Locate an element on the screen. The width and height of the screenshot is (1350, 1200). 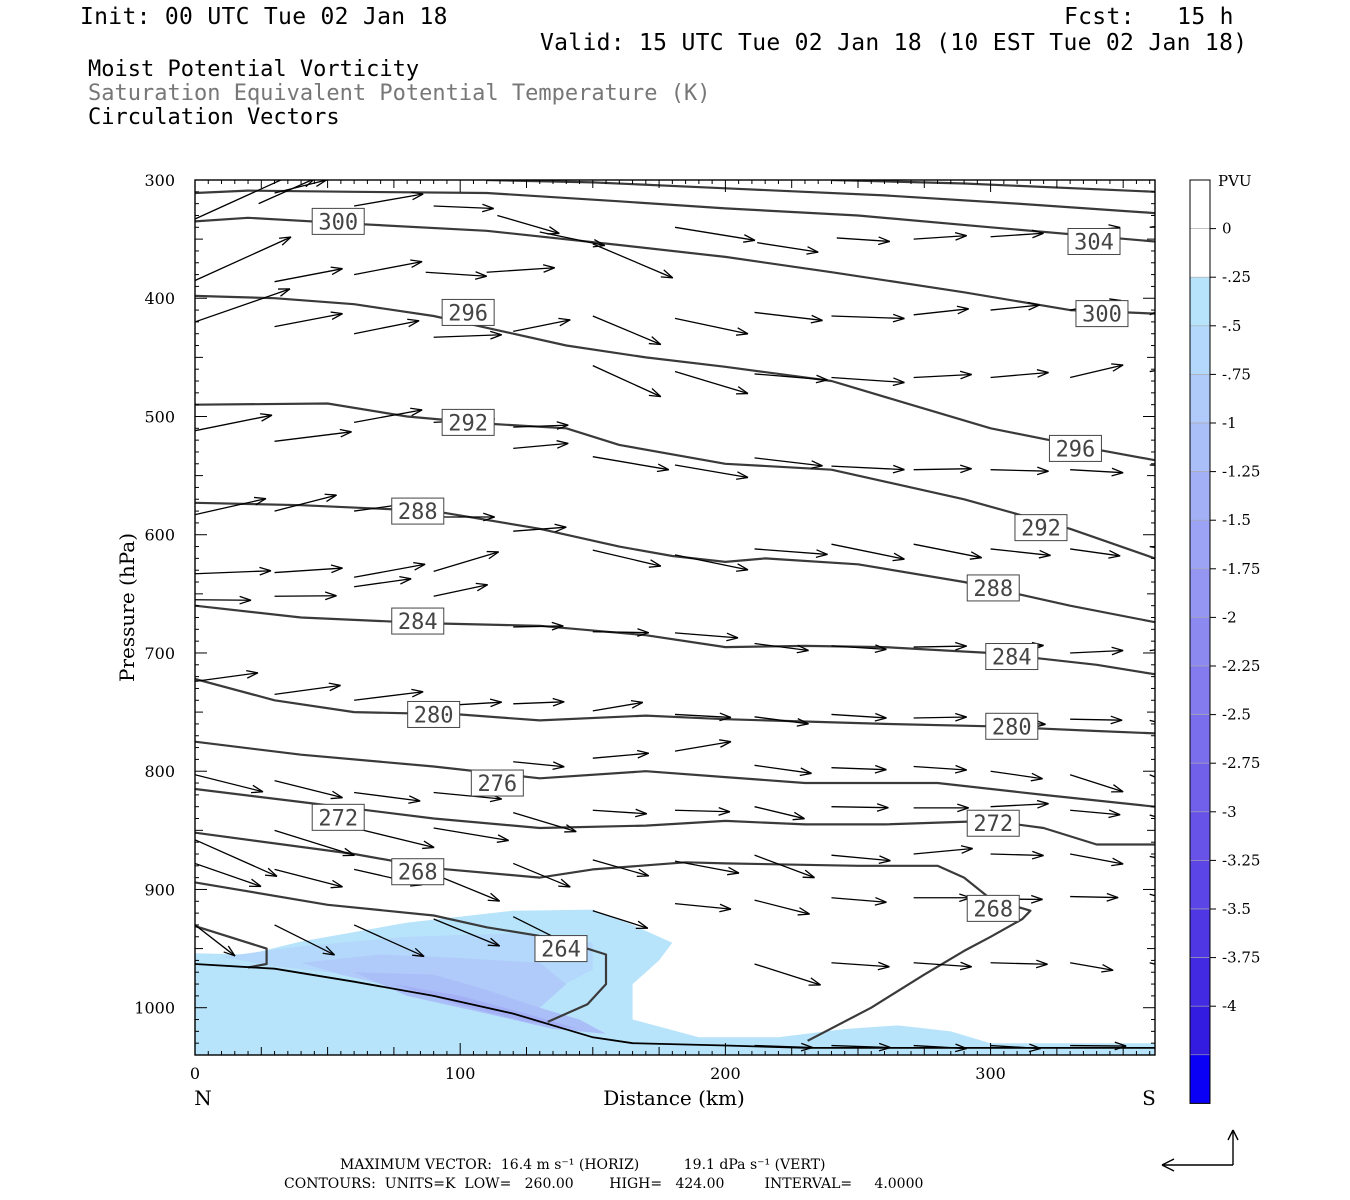
ref-vertical-head is located at coordinates (1235, 1135).